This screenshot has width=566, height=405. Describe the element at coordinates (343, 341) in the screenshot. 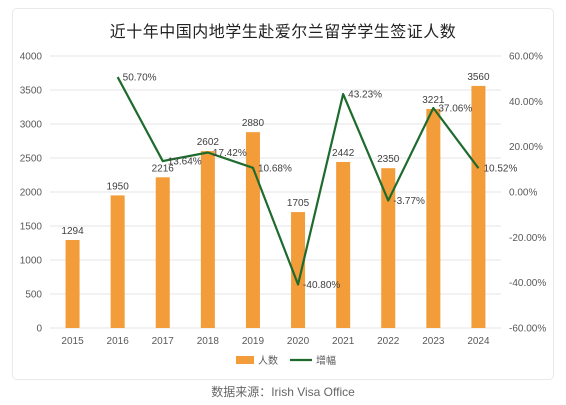

I see `x-tick-label: 2021` at that location.